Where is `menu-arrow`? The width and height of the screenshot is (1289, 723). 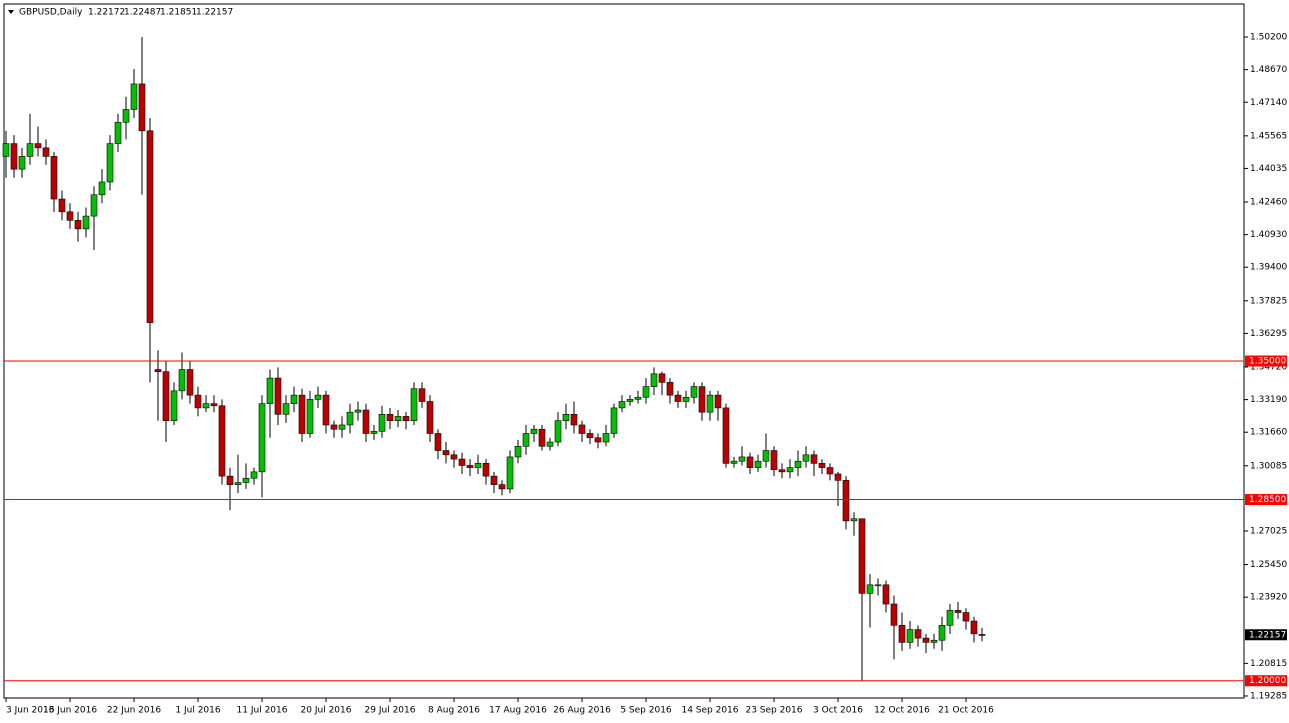
menu-arrow is located at coordinates (11, 12).